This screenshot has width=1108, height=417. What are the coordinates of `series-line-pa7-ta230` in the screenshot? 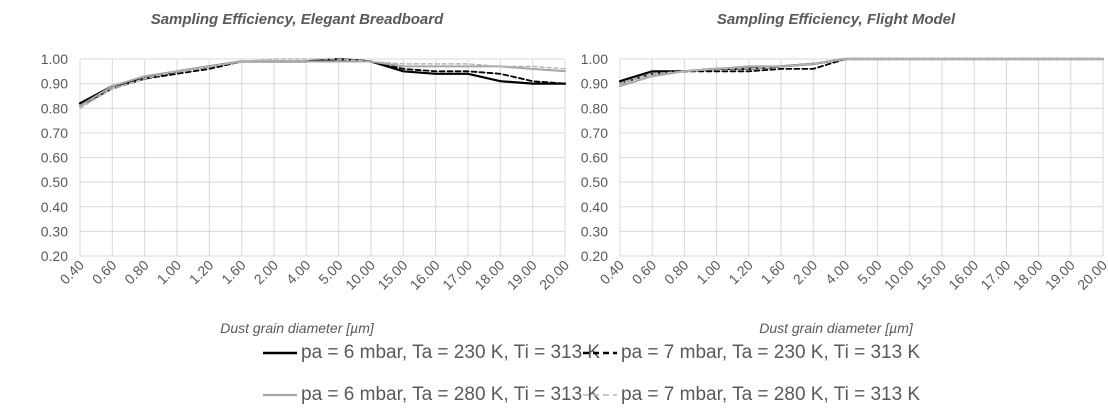 It's located at (322, 82).